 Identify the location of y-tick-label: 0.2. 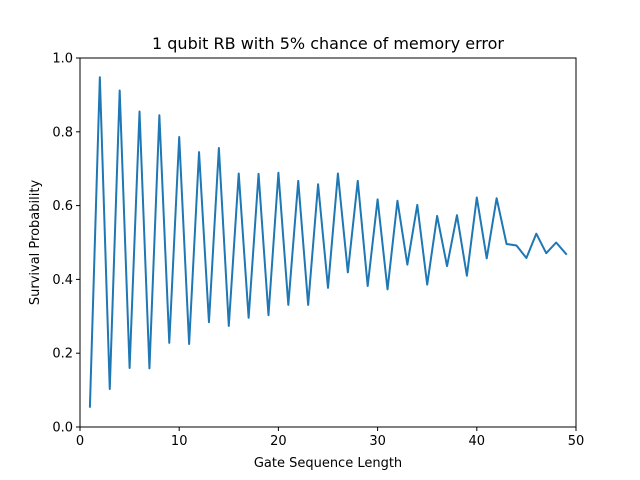
(62, 354).